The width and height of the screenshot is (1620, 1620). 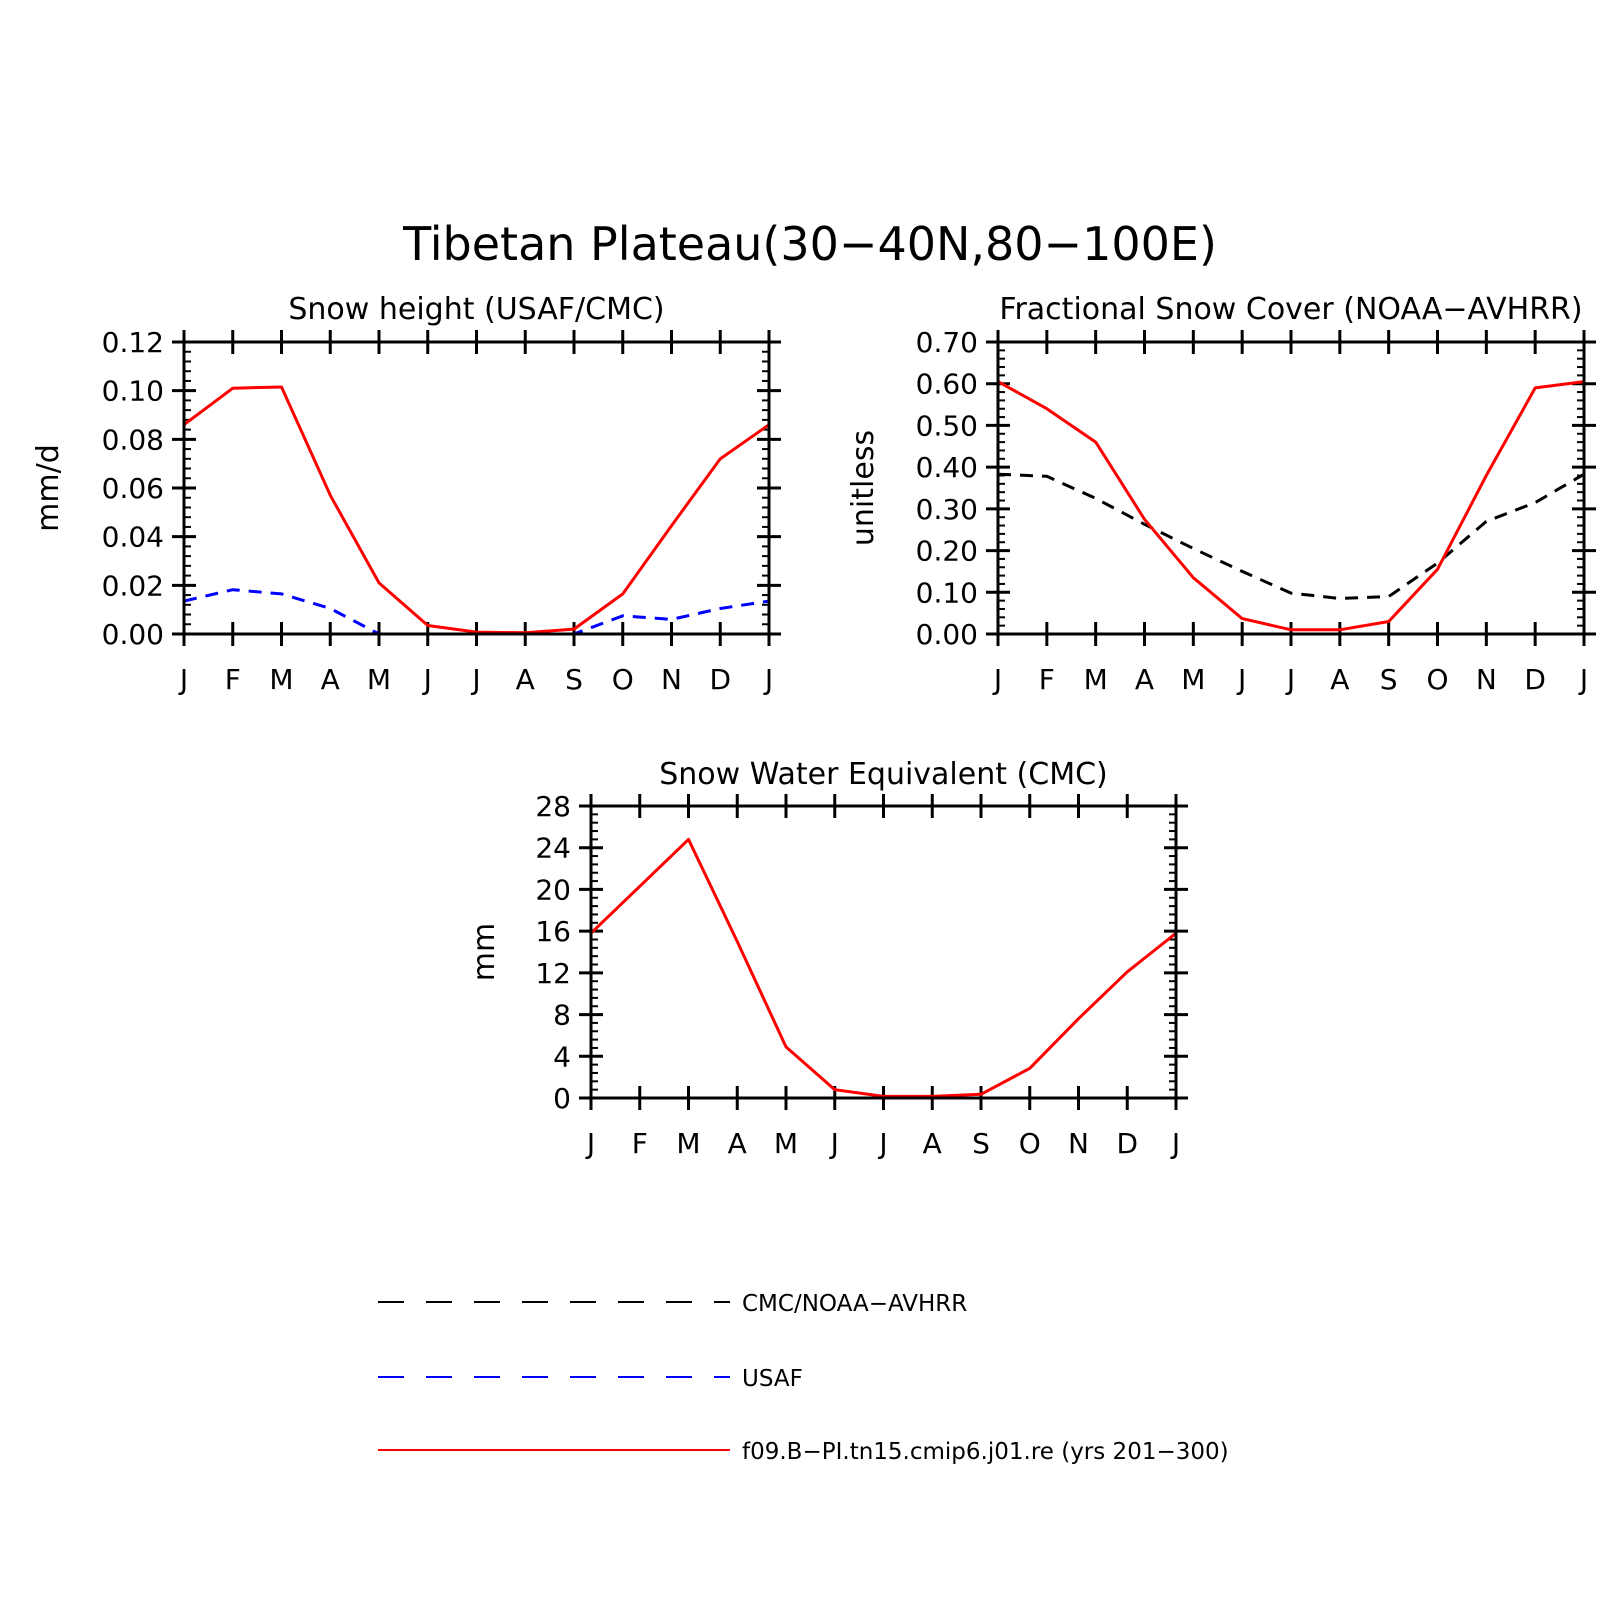 What do you see at coordinates (133, 439) in the screenshot?
I see `y-tick-label: 0.08` at bounding box center [133, 439].